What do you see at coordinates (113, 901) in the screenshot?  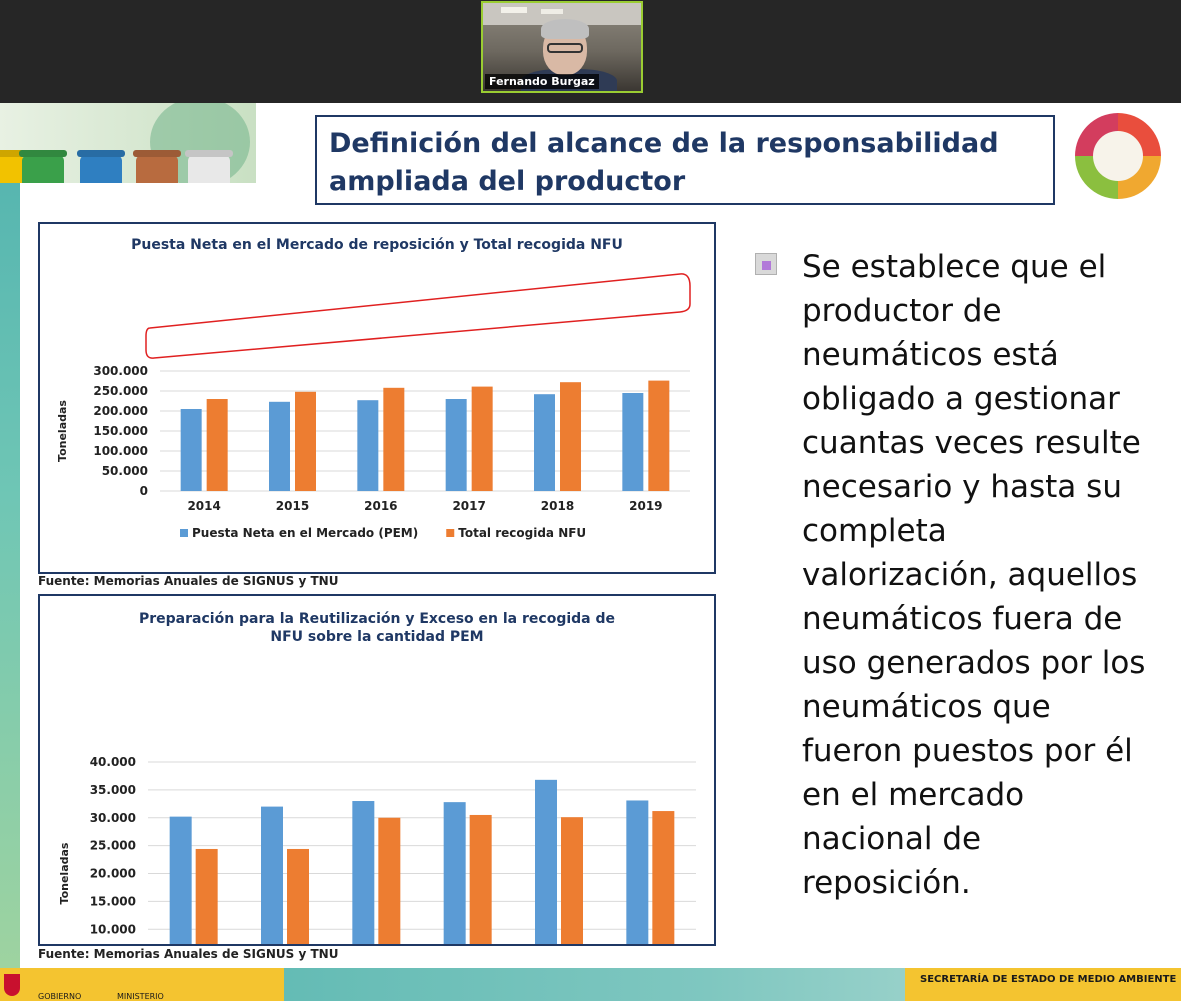 I see `y-tick-label: 15.000` at bounding box center [113, 901].